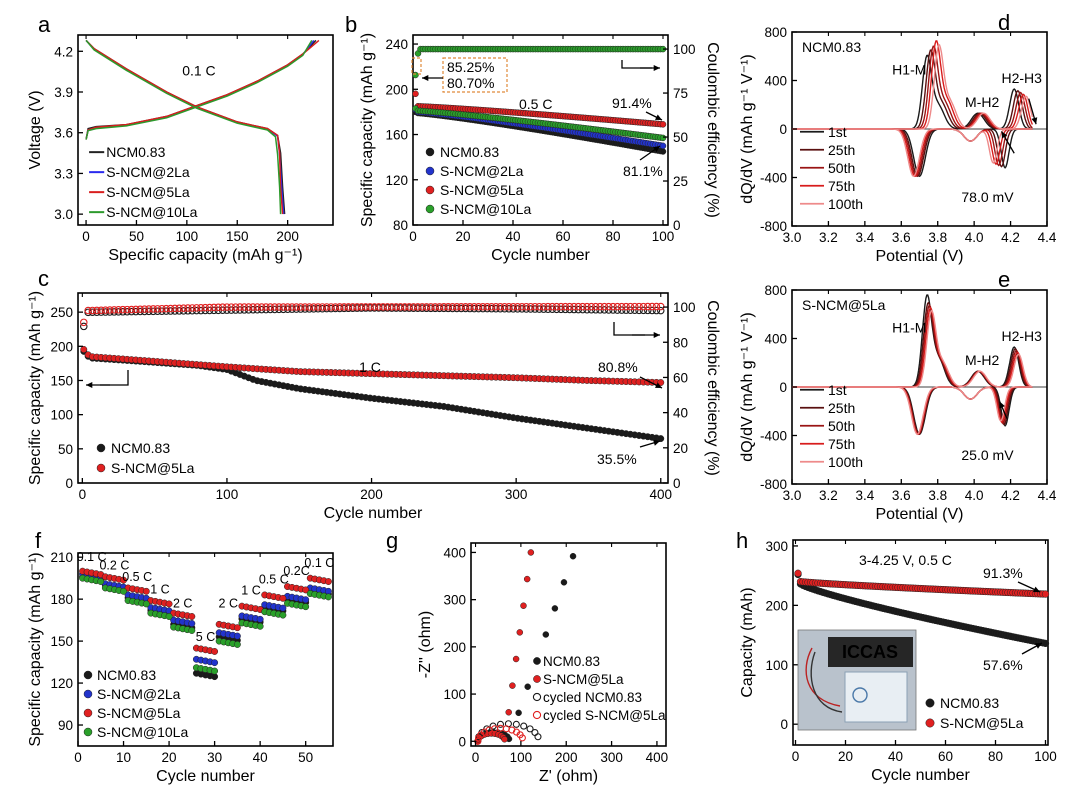  What do you see at coordinates (63, 92) in the screenshot?
I see `panel-a-y-ticklabel: 3.9` at bounding box center [63, 92].